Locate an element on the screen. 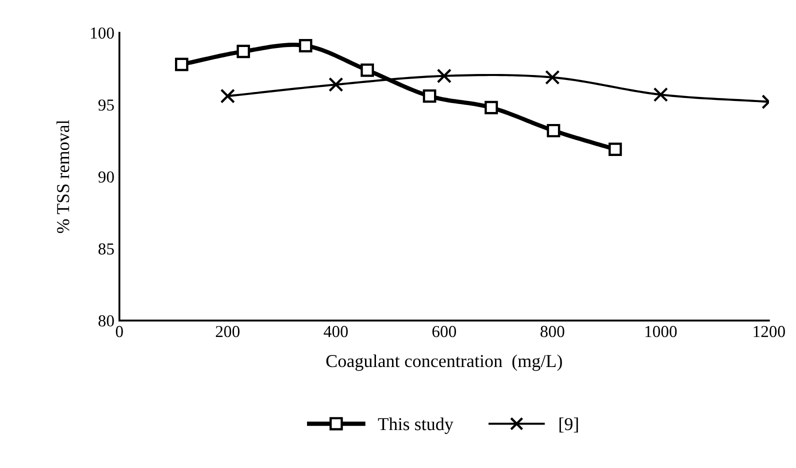  y-tick-label: 85 is located at coordinates (106, 249).